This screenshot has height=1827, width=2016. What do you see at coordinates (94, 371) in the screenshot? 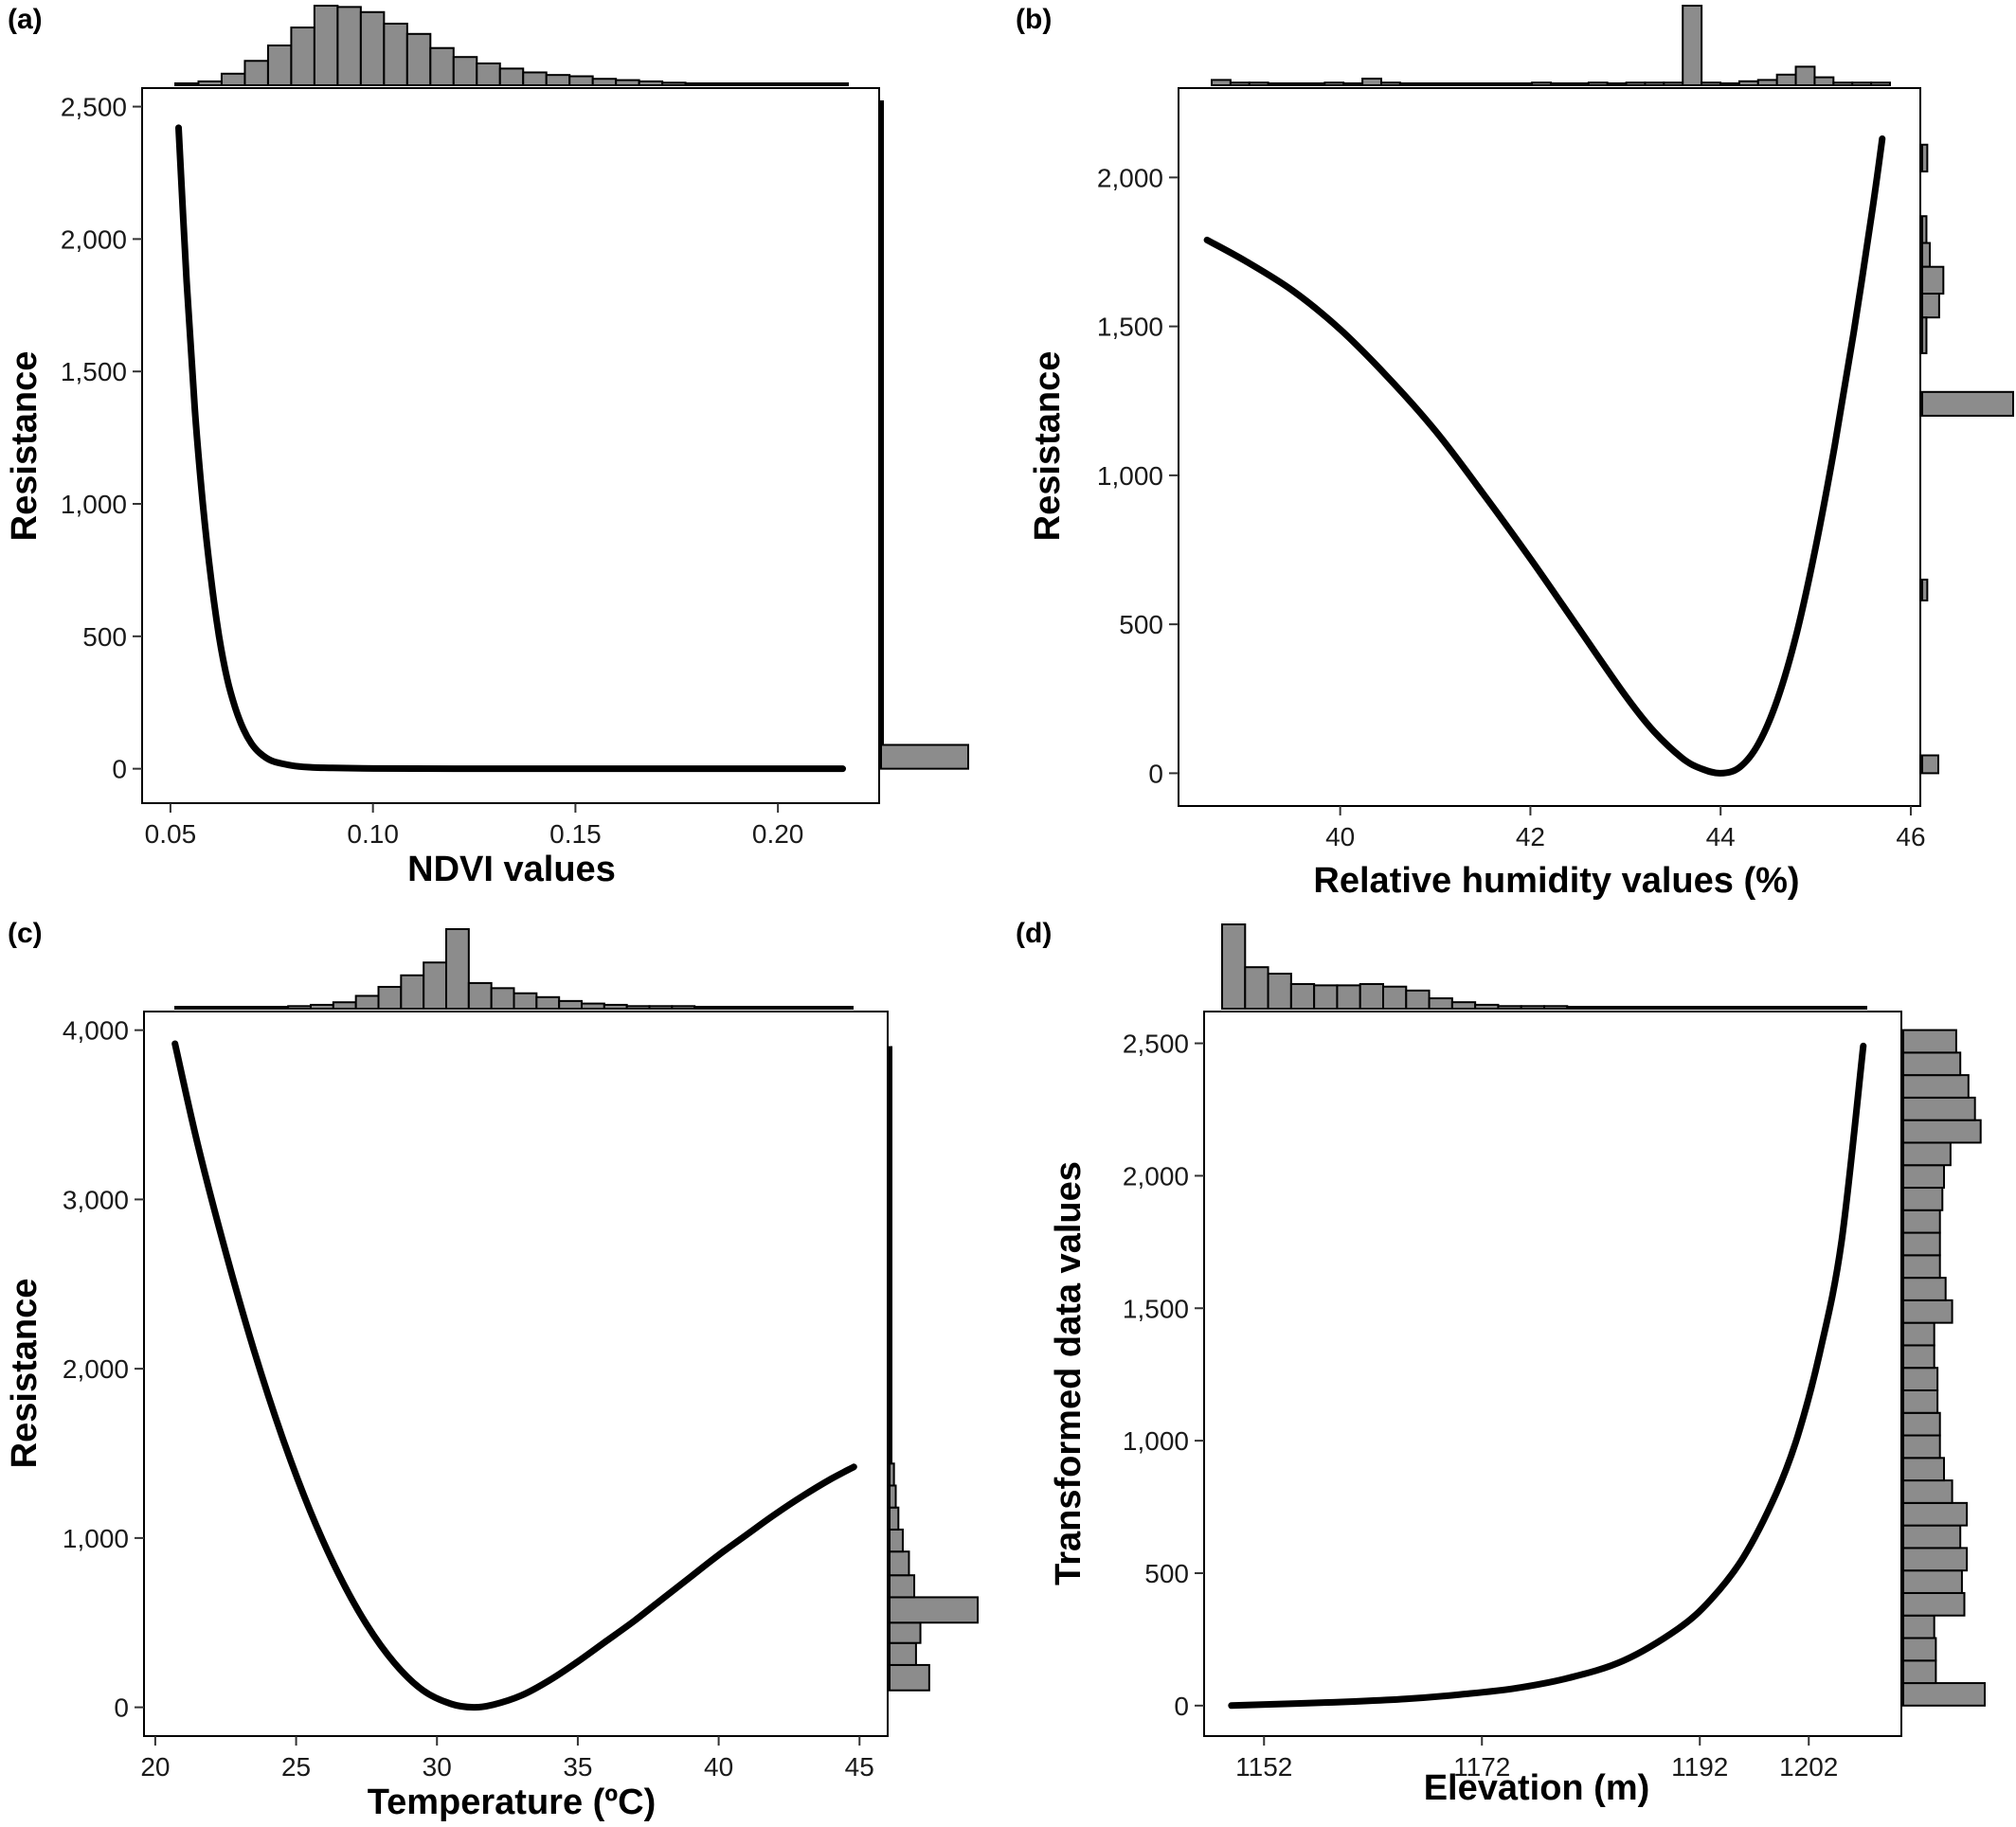
I see `y-tick-label: 1,500` at bounding box center [94, 371].